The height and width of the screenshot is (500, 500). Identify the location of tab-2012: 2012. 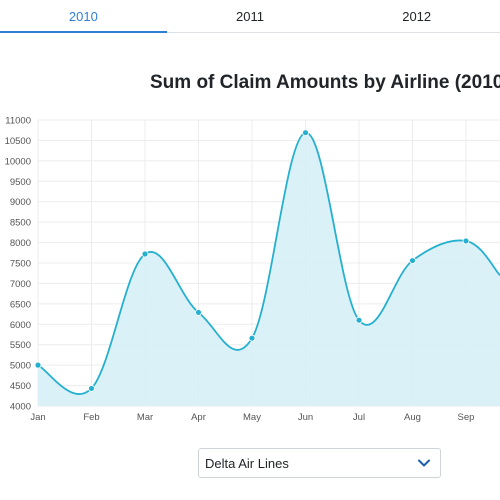
(417, 16).